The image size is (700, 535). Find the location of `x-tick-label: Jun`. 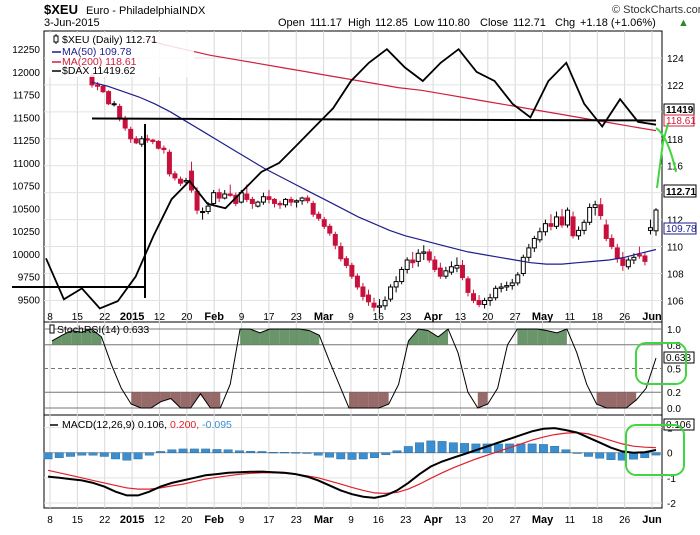

x-tick-label: Jun is located at coordinates (652, 520).